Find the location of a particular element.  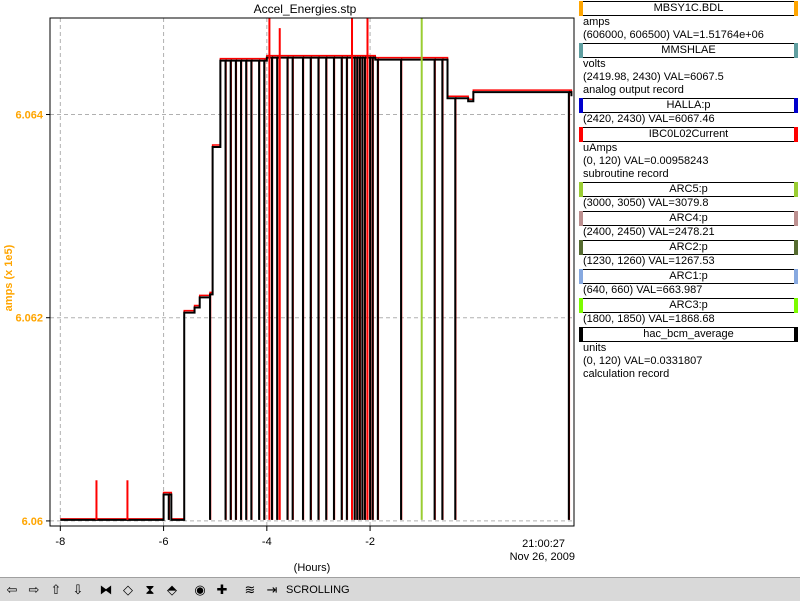

scroll-up-button: ⇧ is located at coordinates (56, 589).